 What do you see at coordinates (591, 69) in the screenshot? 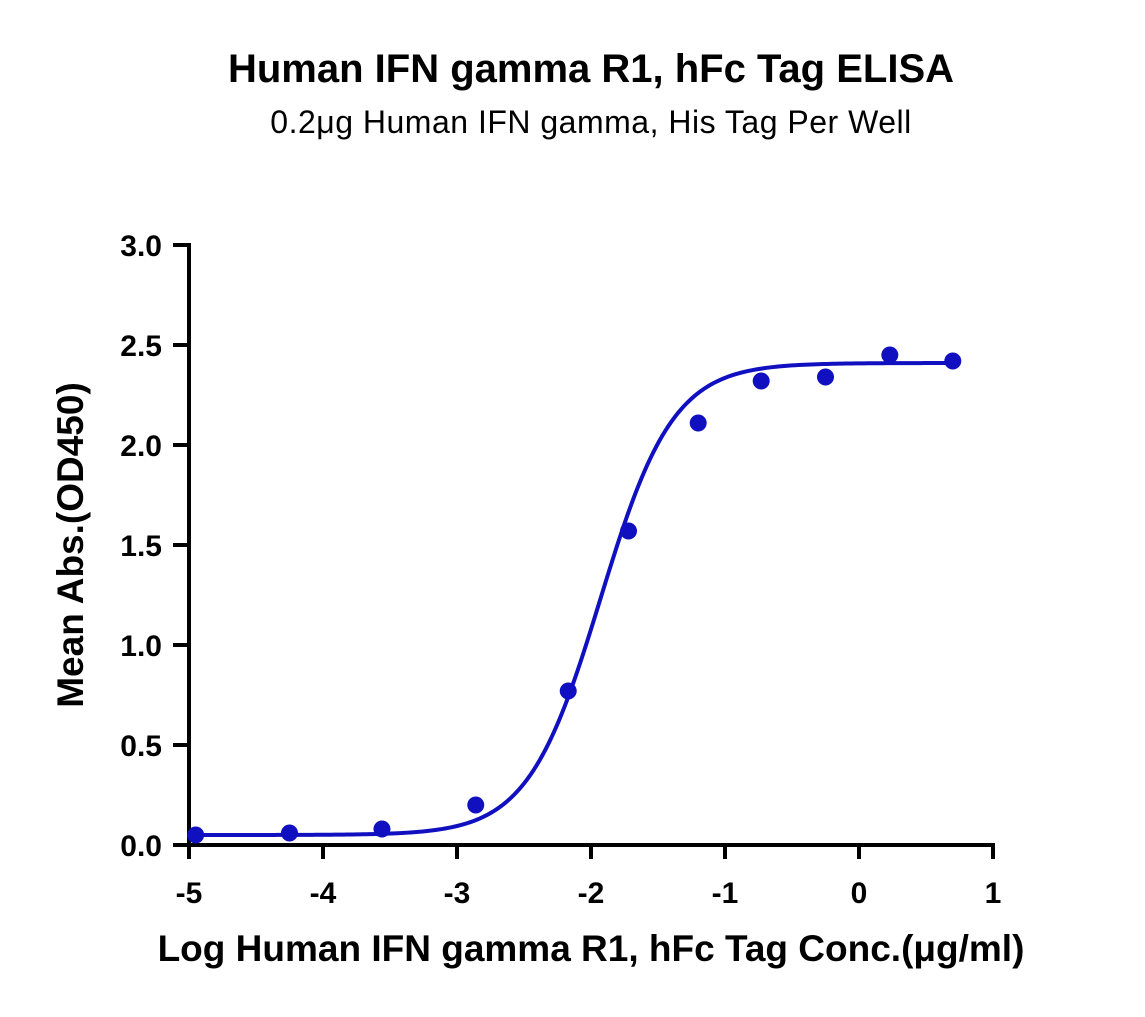
I see `chart-title: Human IFN gamma R1, hFc Tag ELISA` at bounding box center [591, 69].